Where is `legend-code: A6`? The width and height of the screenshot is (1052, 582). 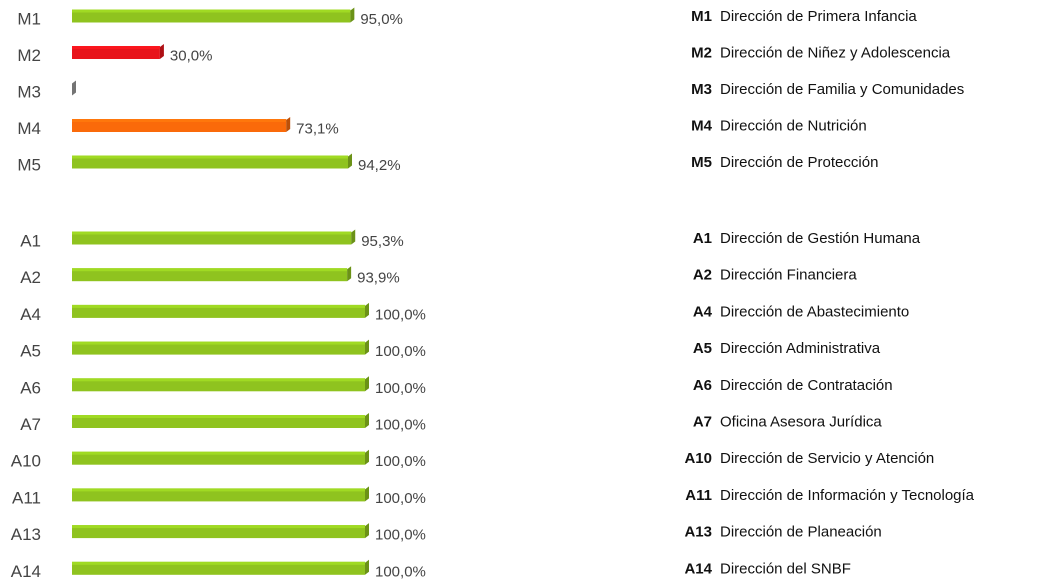
legend-code: A6 is located at coordinates (702, 385).